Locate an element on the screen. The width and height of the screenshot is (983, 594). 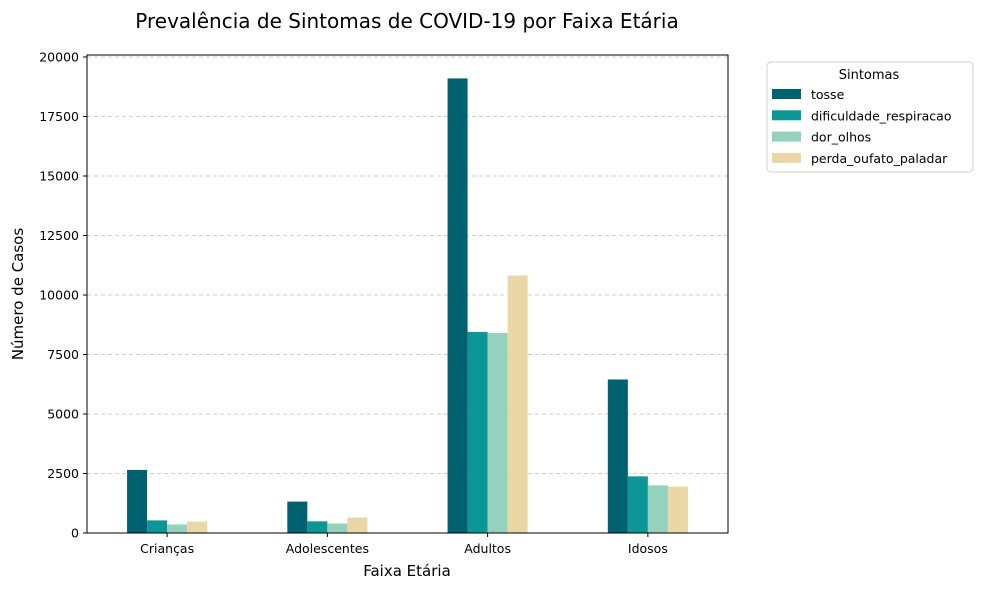
x-tick-label: Idosos is located at coordinates (648, 548).